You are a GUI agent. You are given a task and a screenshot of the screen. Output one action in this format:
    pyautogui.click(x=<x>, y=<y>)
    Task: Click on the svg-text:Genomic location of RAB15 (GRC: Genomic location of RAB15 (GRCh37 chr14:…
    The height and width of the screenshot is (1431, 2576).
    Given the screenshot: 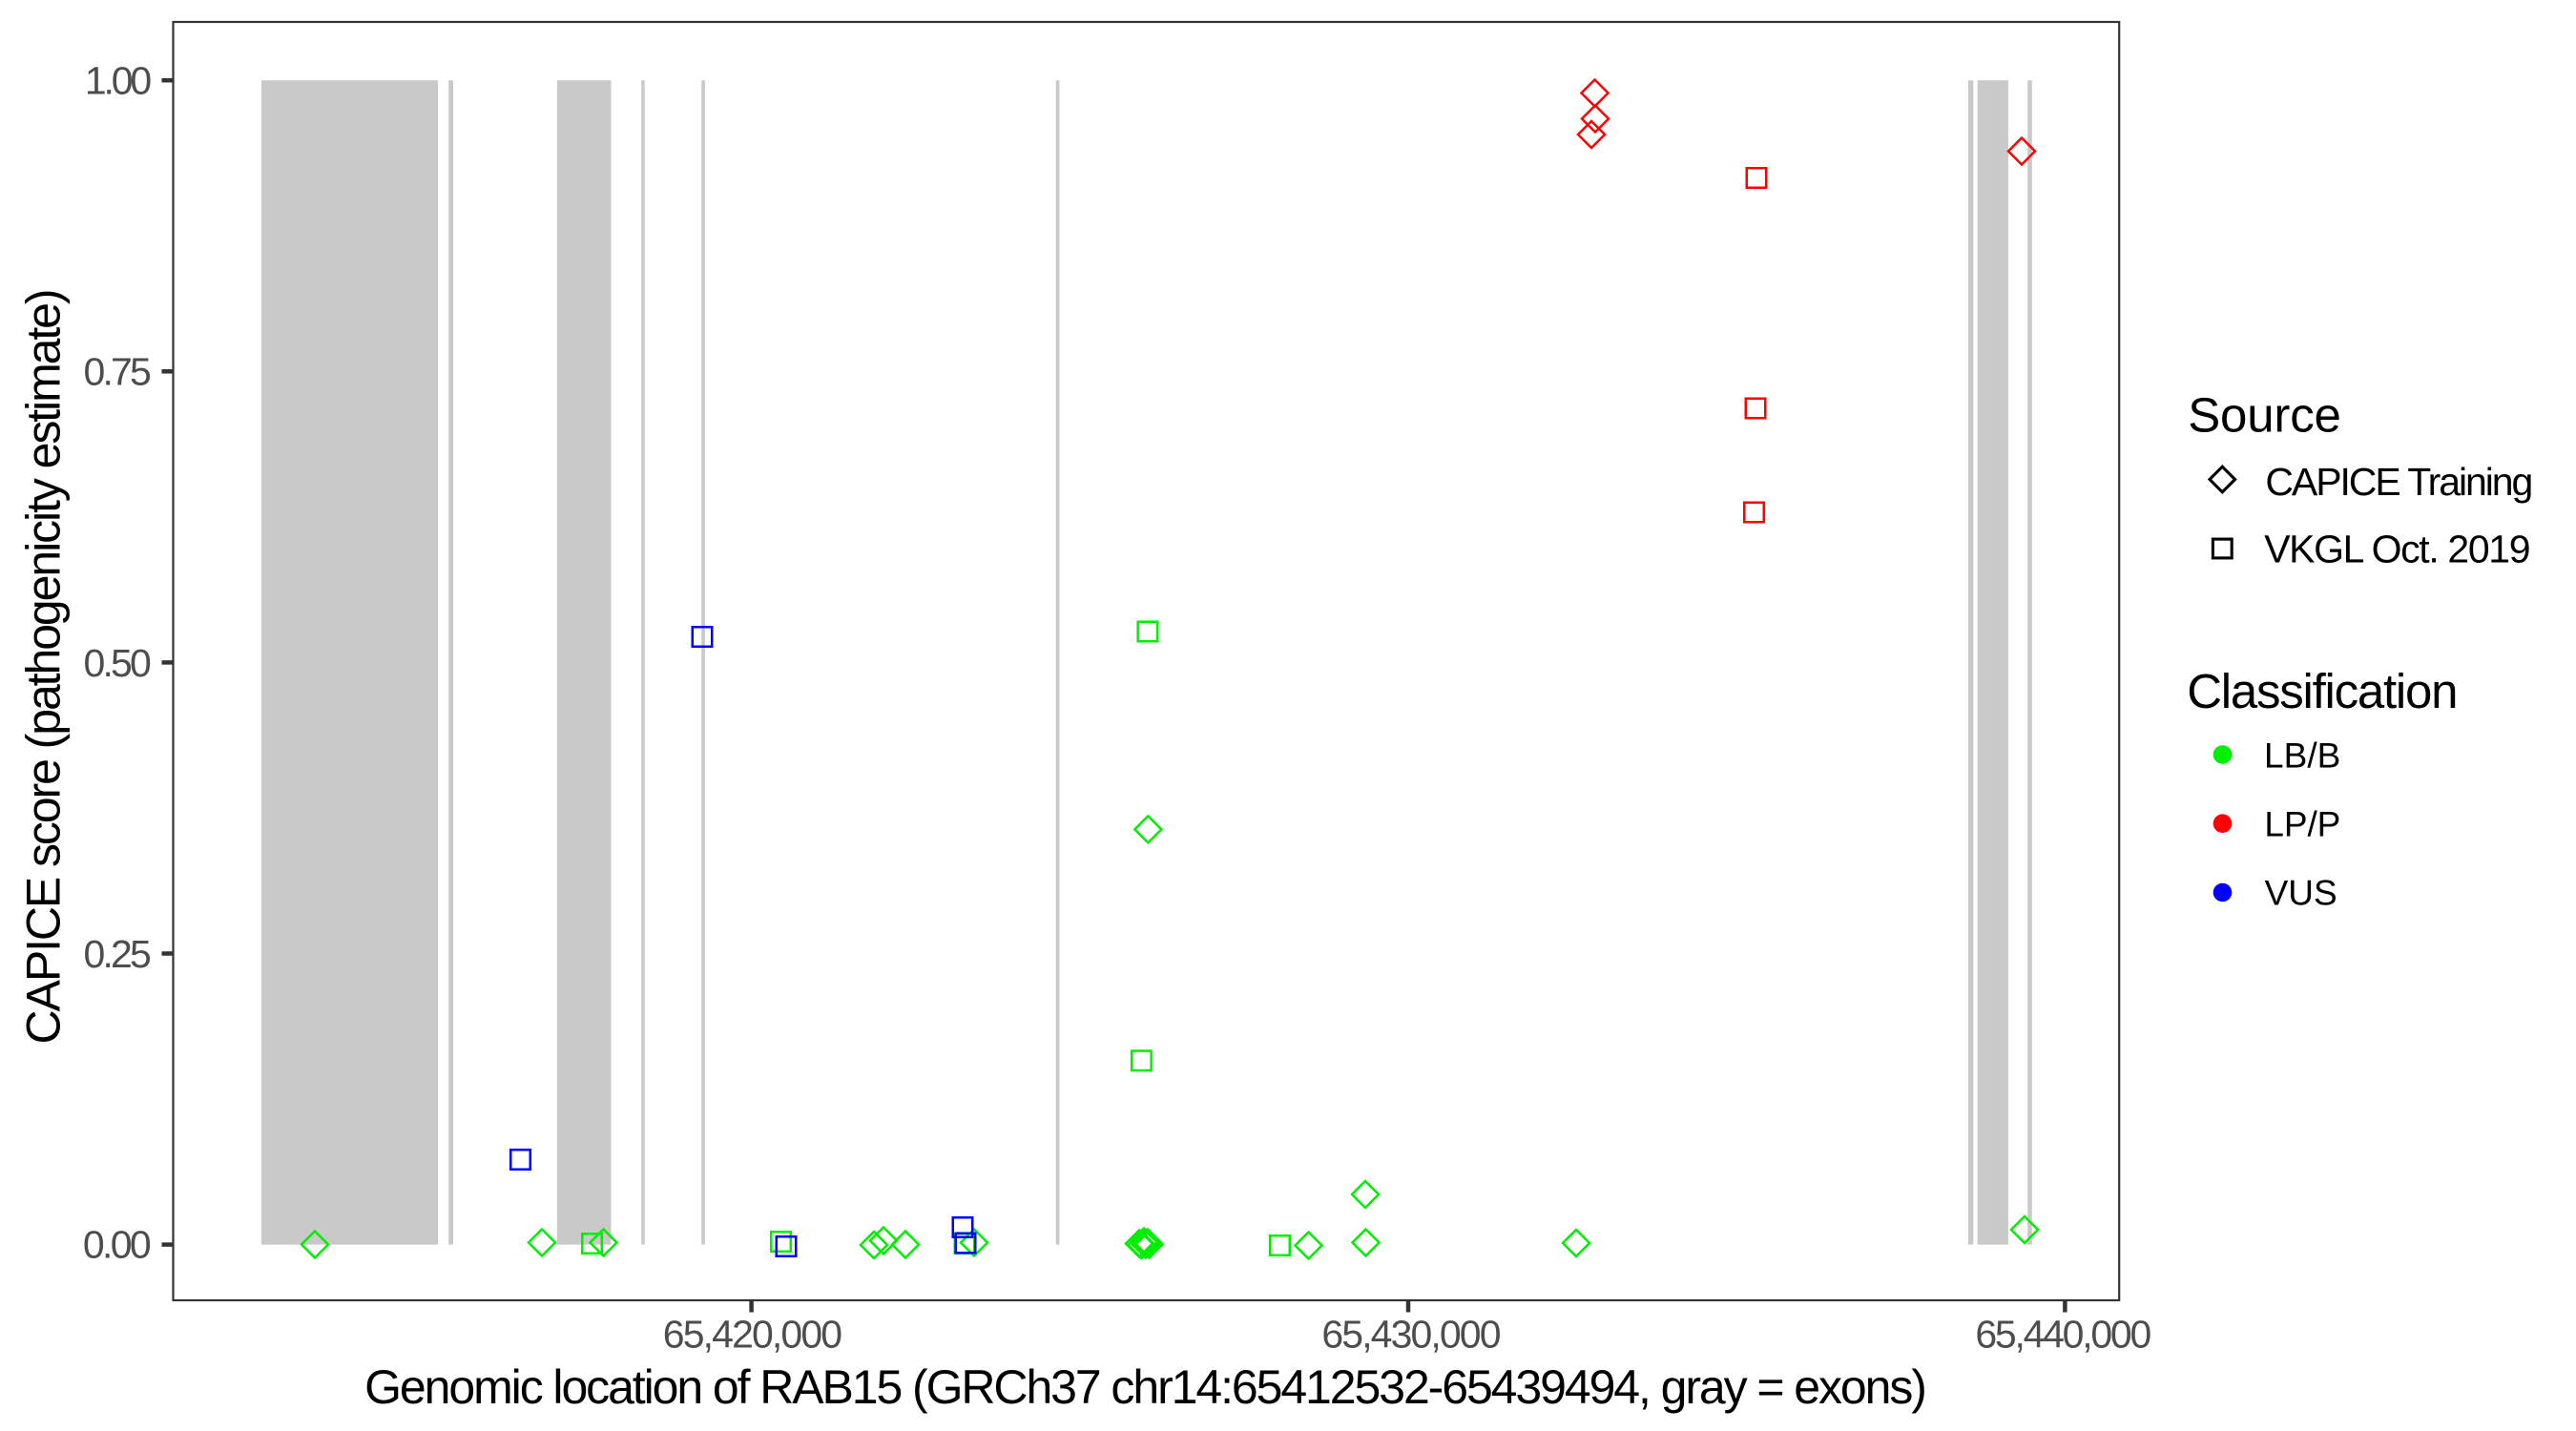 What is the action you would take?
    pyautogui.click(x=1144, y=1387)
    